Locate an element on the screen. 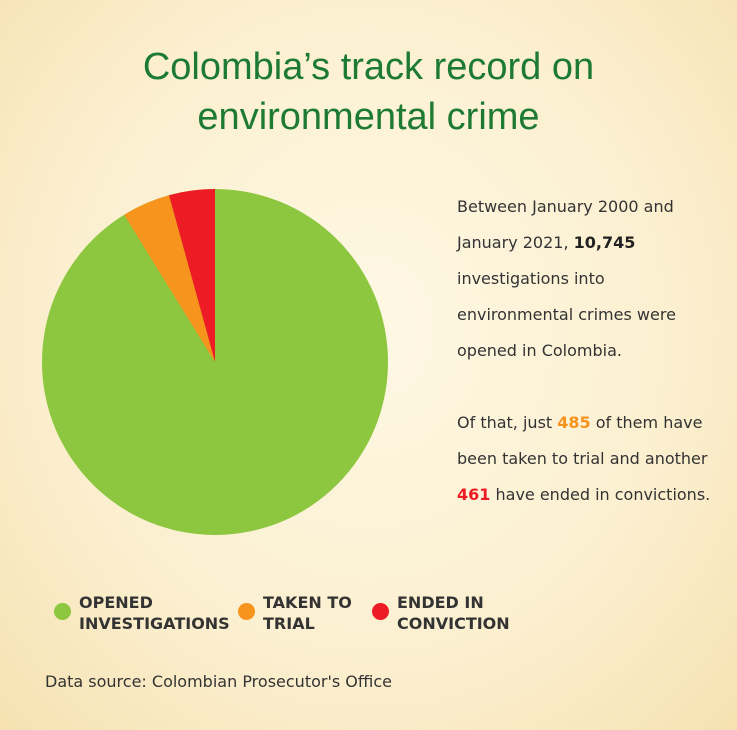  legend-label: TAKEN TO TRIAL is located at coordinates (307, 613).